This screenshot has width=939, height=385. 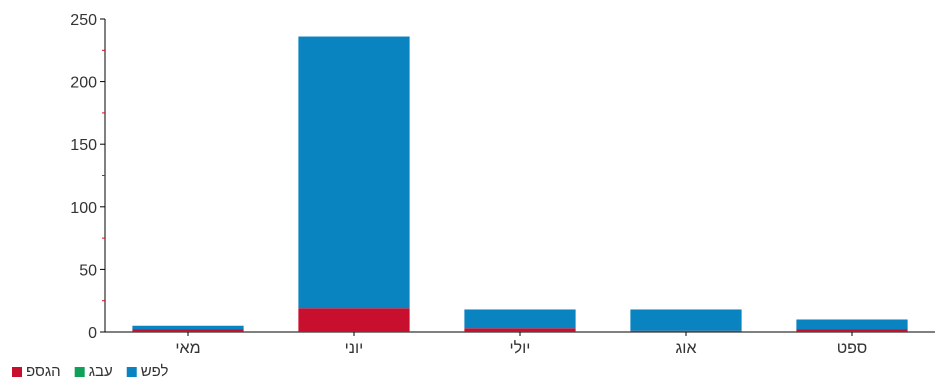 I want to click on x-category-label: אוג, so click(x=686, y=348).